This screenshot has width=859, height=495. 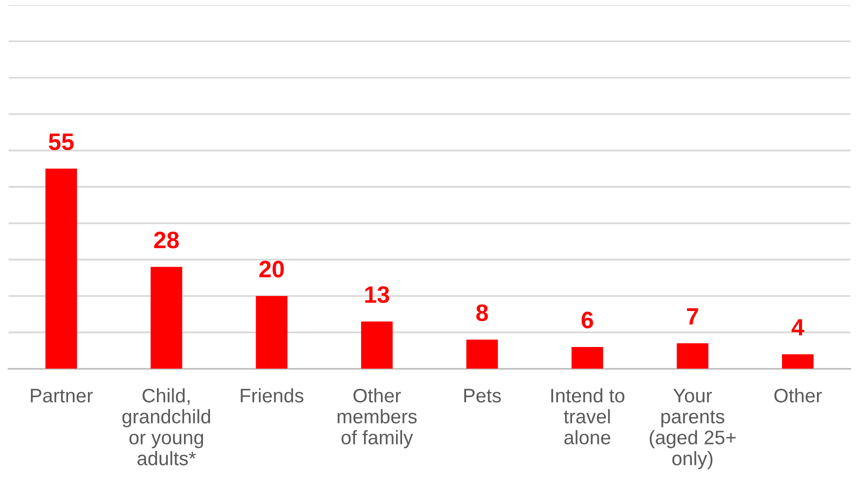 What do you see at coordinates (61, 395) in the screenshot?
I see `x-tick-label: Partner` at bounding box center [61, 395].